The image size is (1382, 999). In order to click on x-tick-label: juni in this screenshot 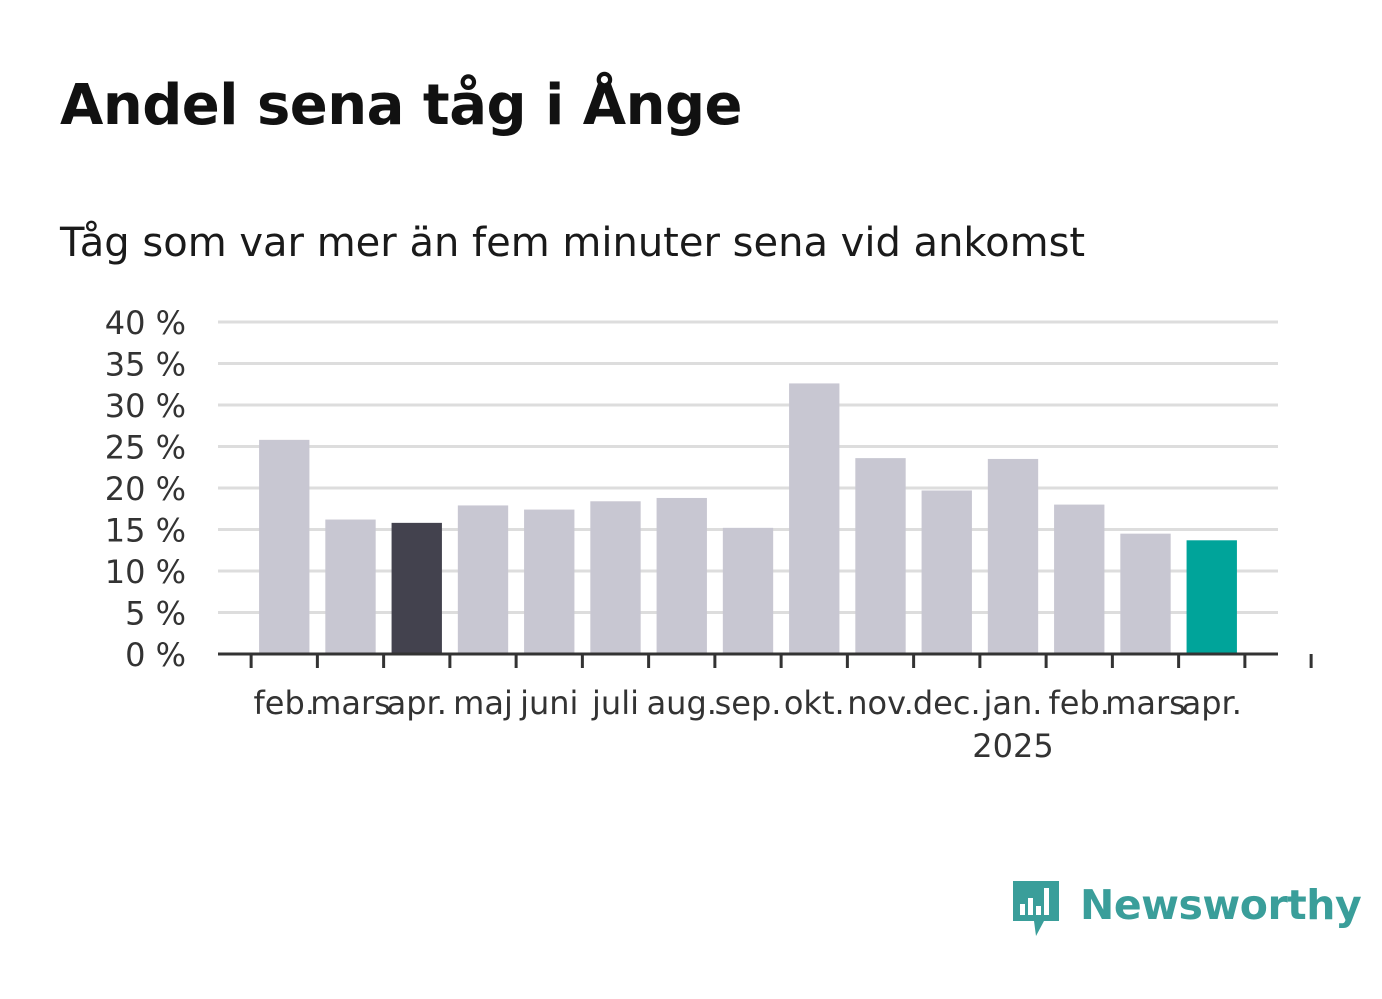, I will do `click(548, 703)`.